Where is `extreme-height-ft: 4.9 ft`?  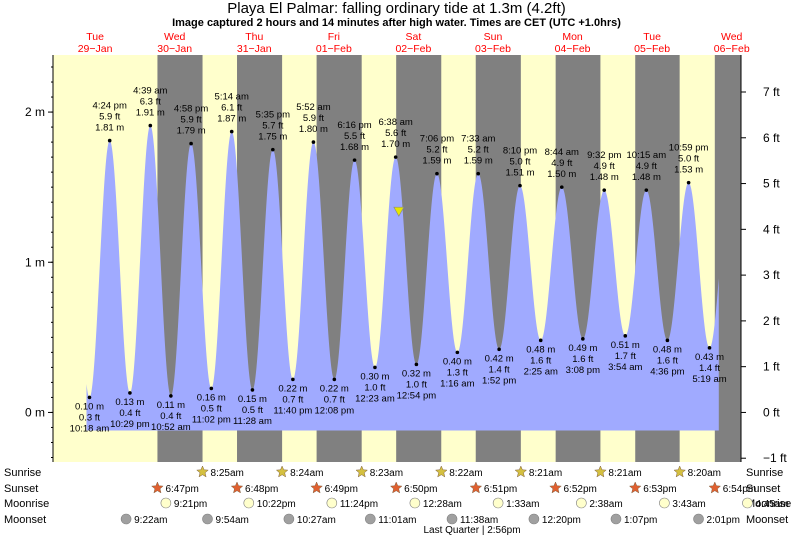
extreme-height-ft: 4.9 ft is located at coordinates (561, 163).